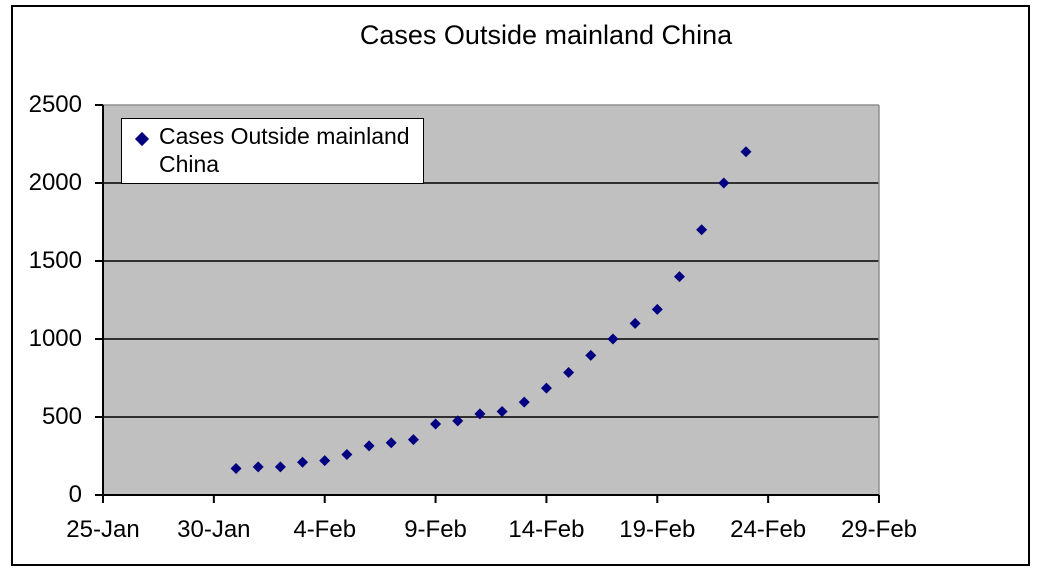 This screenshot has width=1038, height=576. What do you see at coordinates (657, 529) in the screenshot?
I see `x-tick-label: 19-Feb` at bounding box center [657, 529].